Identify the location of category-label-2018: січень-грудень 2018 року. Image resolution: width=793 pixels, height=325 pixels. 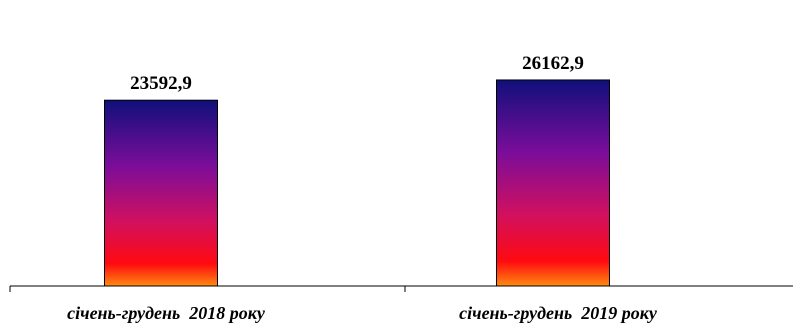
(166, 313).